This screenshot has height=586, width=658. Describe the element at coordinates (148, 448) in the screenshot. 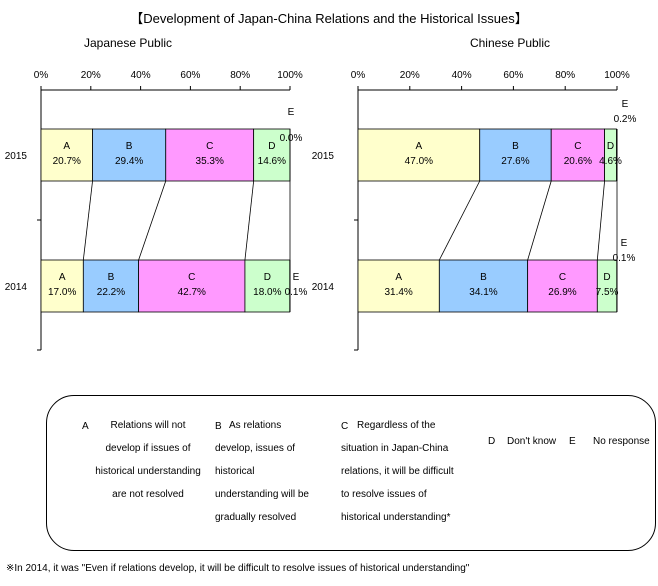

I see `legend-a-line: develop if issues of` at that location.